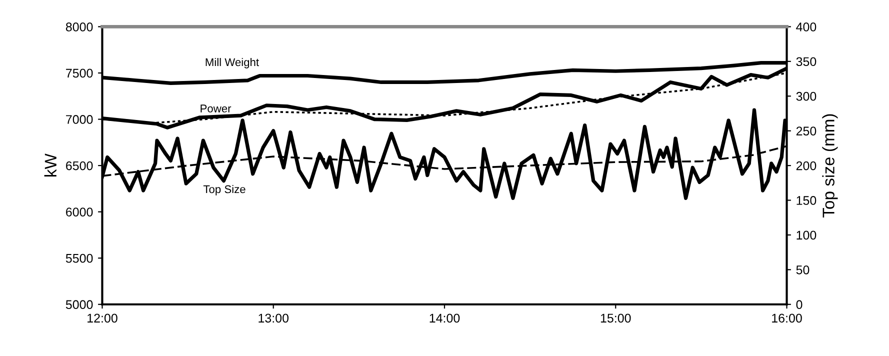  Describe the element at coordinates (79, 258) in the screenshot. I see `y-tick-label: 5500` at that location.